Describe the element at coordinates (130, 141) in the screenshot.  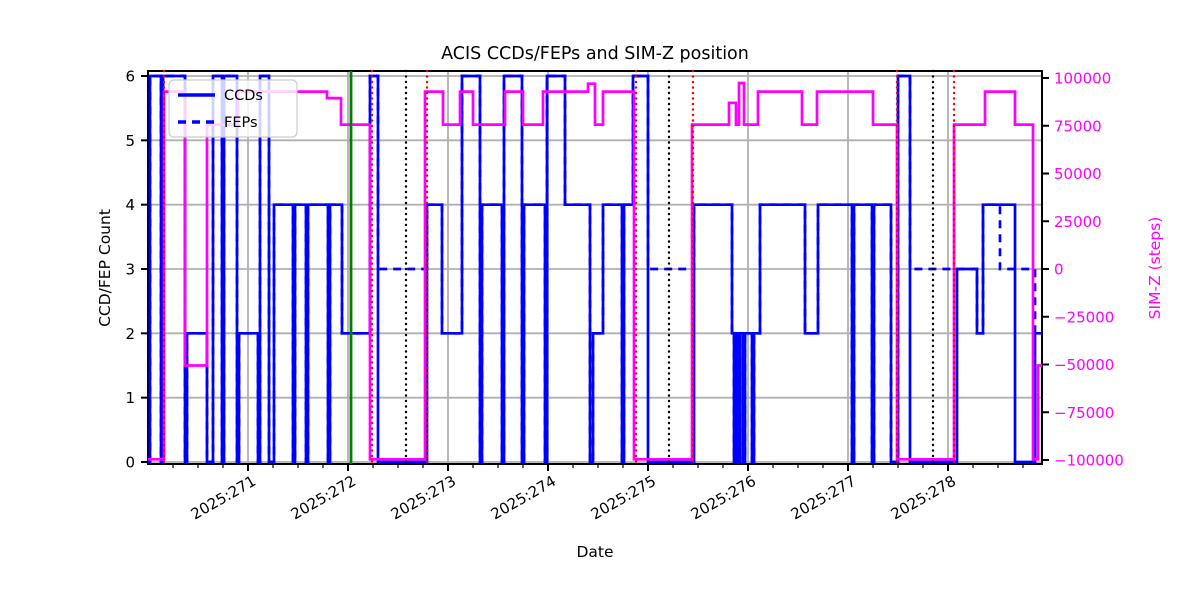
I see `y-left-tick-label: 5` at that location.